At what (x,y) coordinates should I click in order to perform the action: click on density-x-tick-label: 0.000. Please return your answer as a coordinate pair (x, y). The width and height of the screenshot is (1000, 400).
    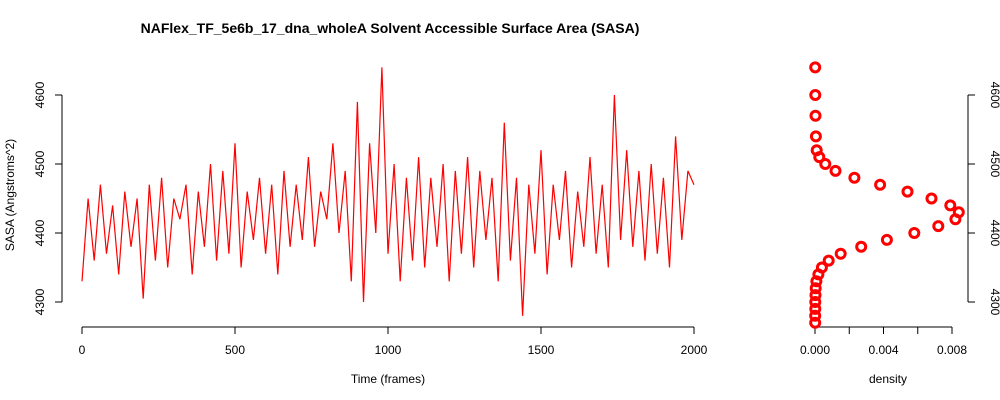
    Looking at the image, I should click on (815, 350).